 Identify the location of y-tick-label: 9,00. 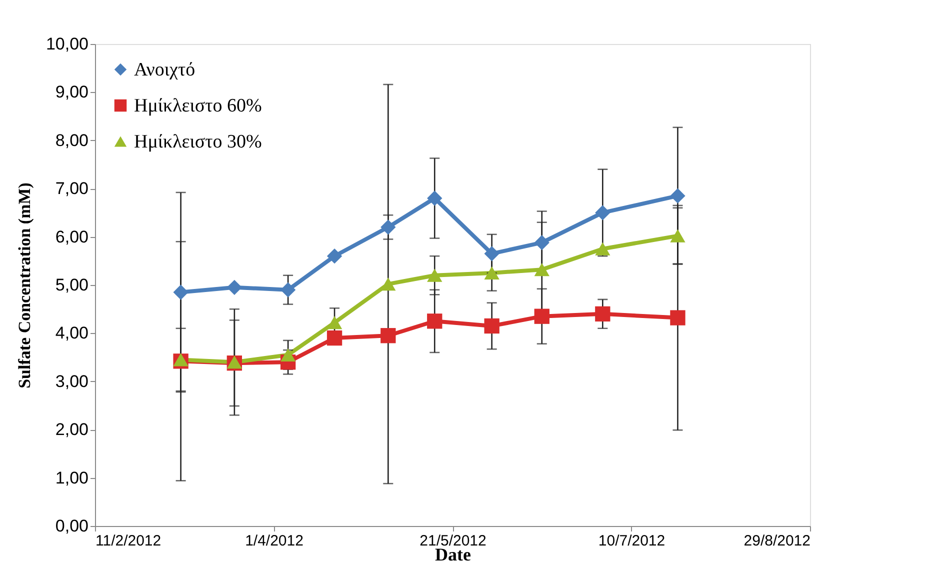
(71, 92).